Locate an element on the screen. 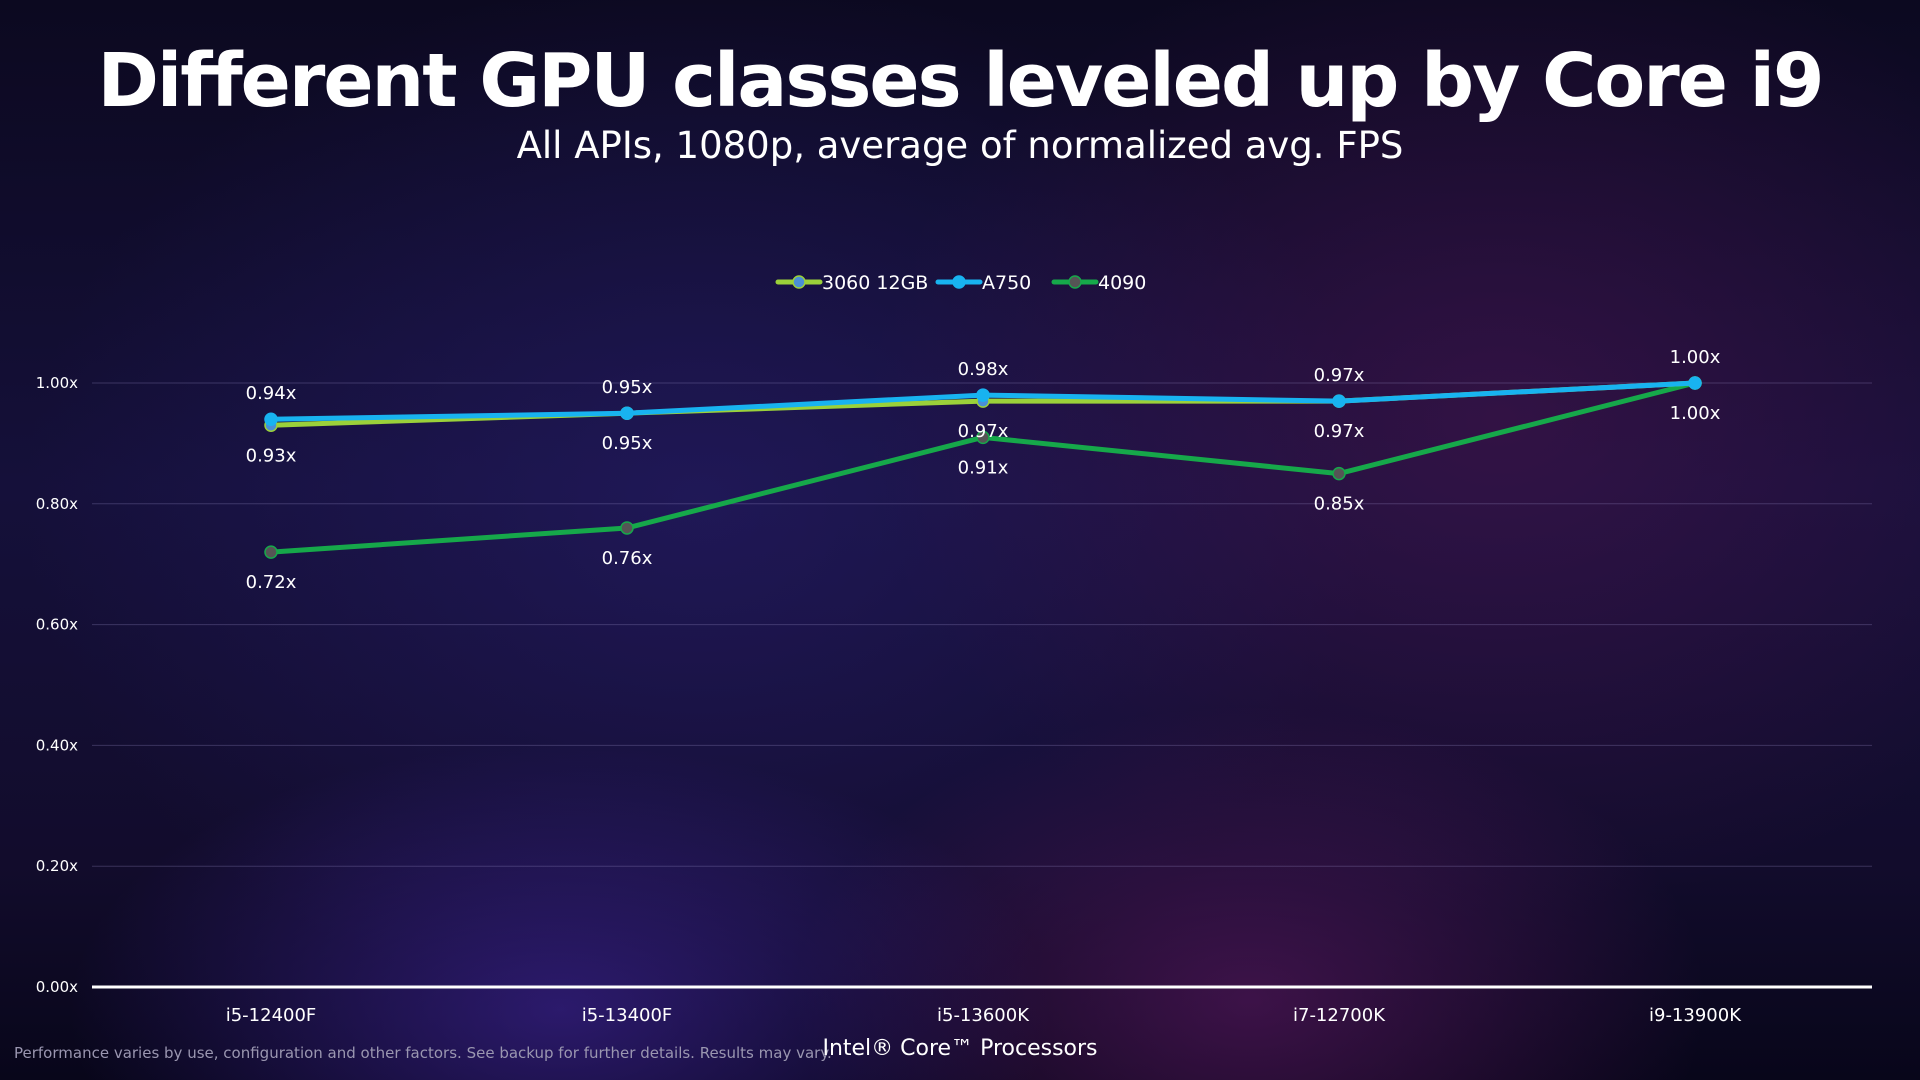 This screenshot has height=1080, width=1920. y-tick-label: 0.00x is located at coordinates (57, 987).